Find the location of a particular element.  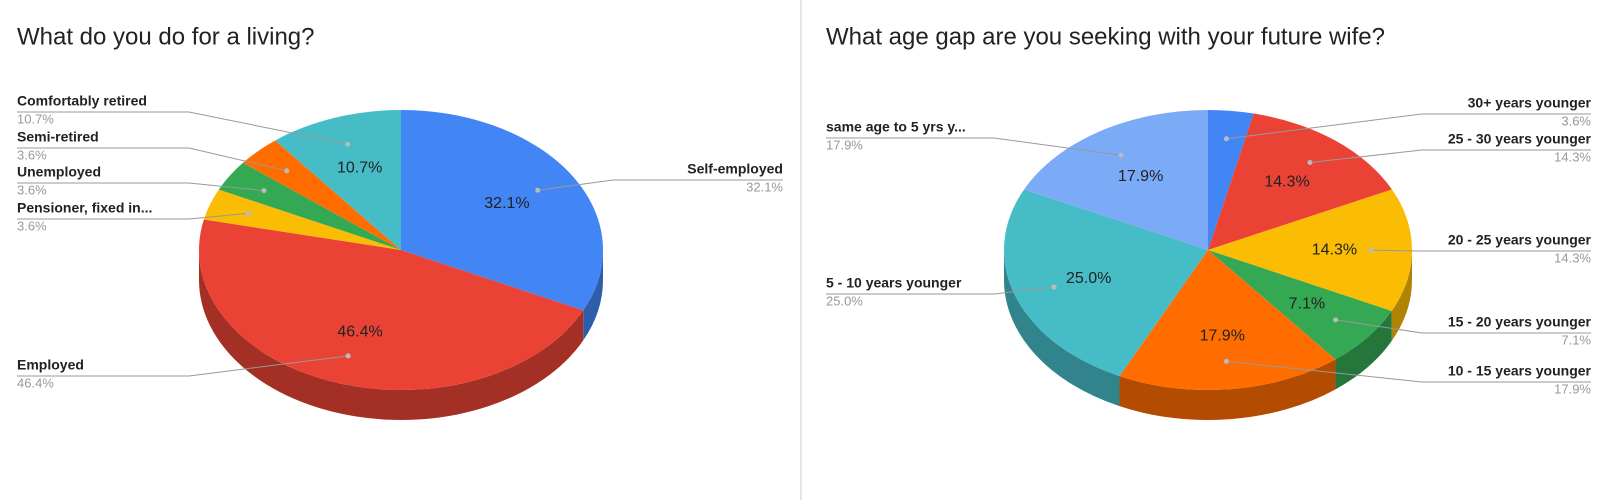

legend-label: 30+ years younger is located at coordinates (1530, 103).